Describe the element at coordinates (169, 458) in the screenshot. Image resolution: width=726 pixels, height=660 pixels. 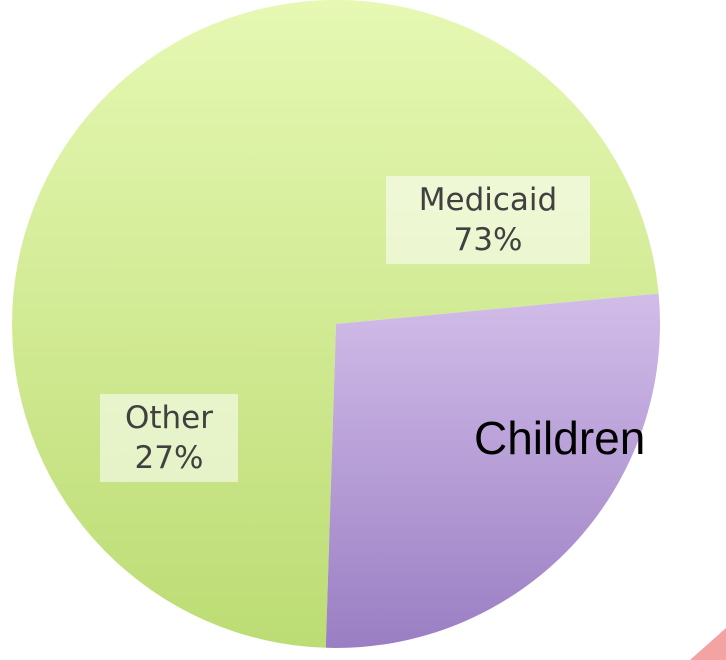
I see `other-percent: 27%` at that location.